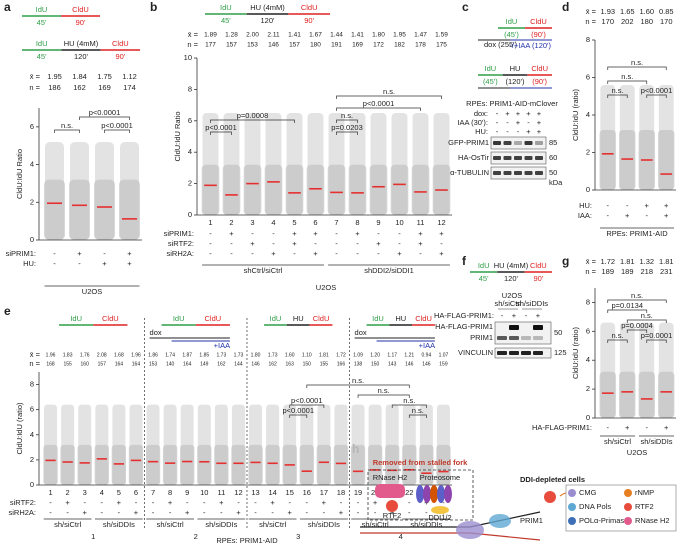 This screenshot has width=680, height=543. I want to click on n-label: 160, so click(85, 364).